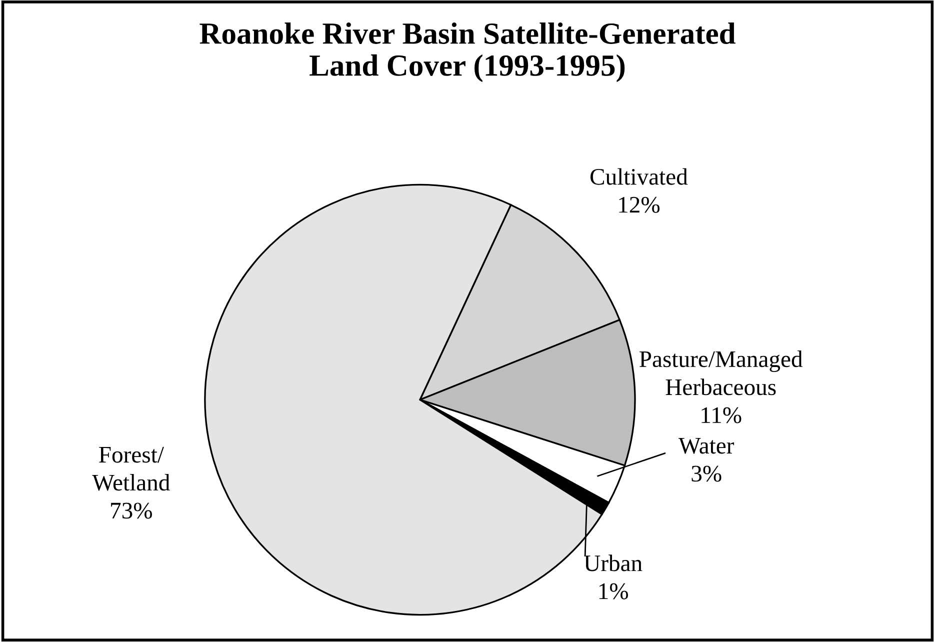 This screenshot has height=642, width=935. Describe the element at coordinates (722, 415) in the screenshot. I see `data-label: 11%` at that location.